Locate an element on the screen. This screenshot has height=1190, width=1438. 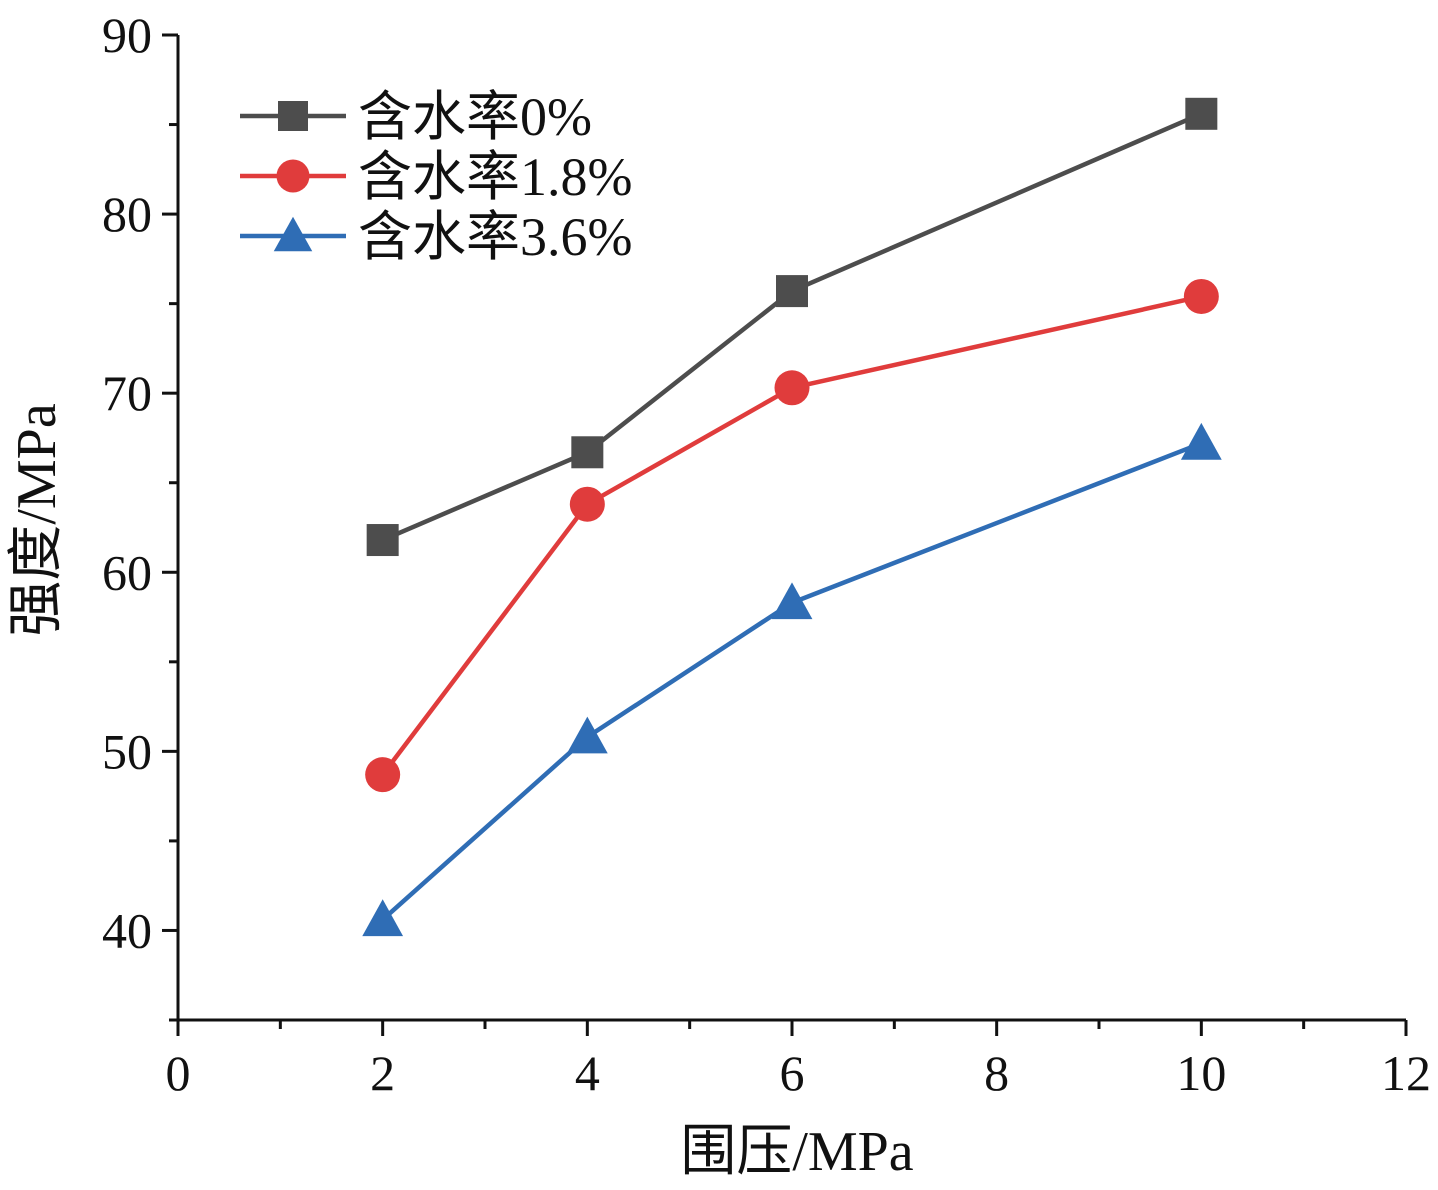
legend: 含水率0%含水率1.8%含水率3.6% is located at coordinates (436, 177).